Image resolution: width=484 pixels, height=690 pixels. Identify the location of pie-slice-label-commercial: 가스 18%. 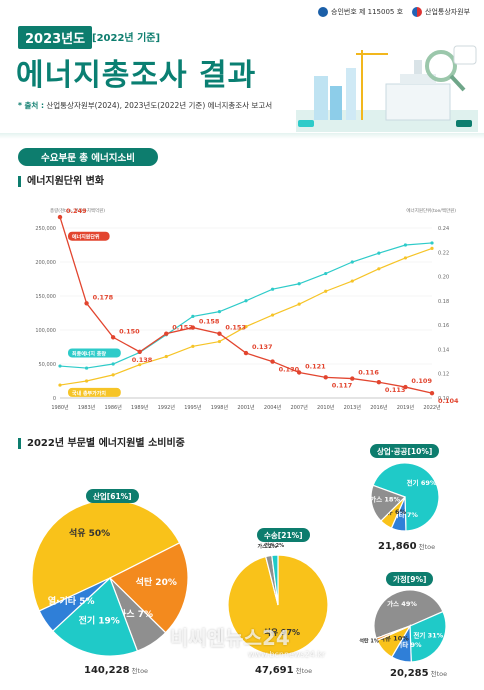
(385, 498).